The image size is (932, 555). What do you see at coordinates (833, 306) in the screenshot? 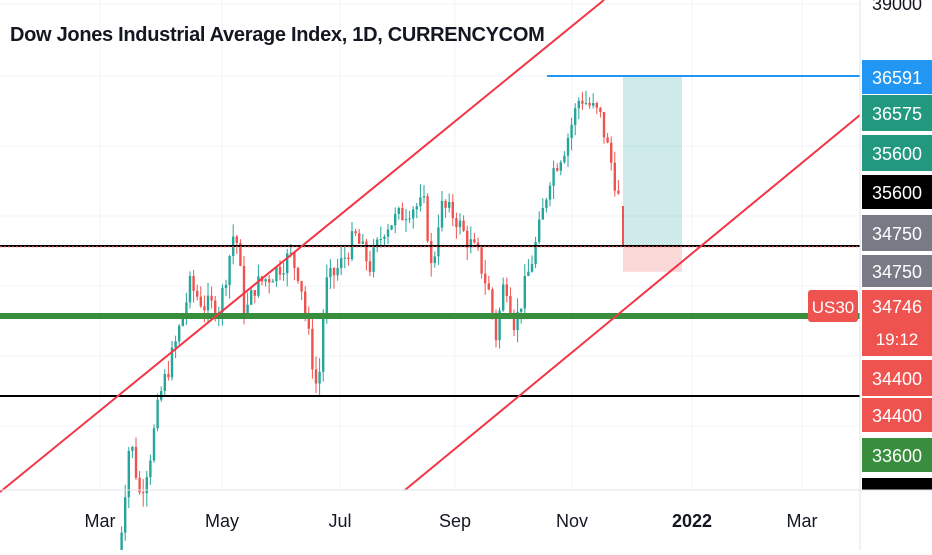
I see `symbol-tag` at bounding box center [833, 306].